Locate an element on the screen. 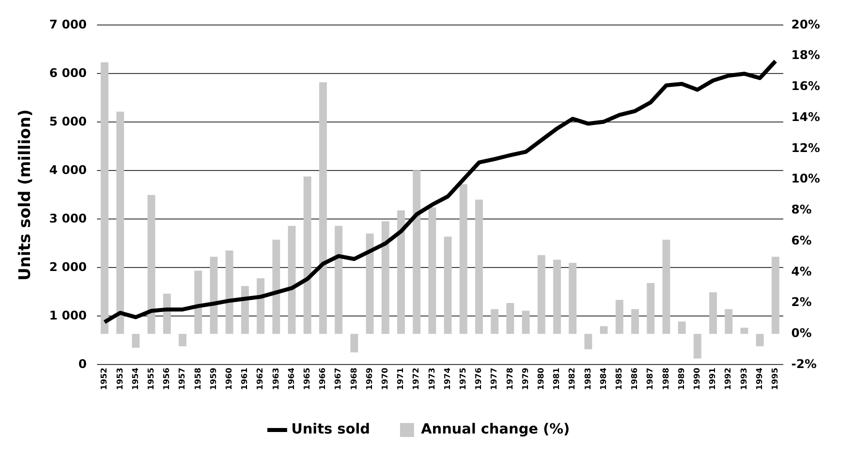 The height and width of the screenshot is (459, 842). x-tick-label: 1964 is located at coordinates (291, 378).